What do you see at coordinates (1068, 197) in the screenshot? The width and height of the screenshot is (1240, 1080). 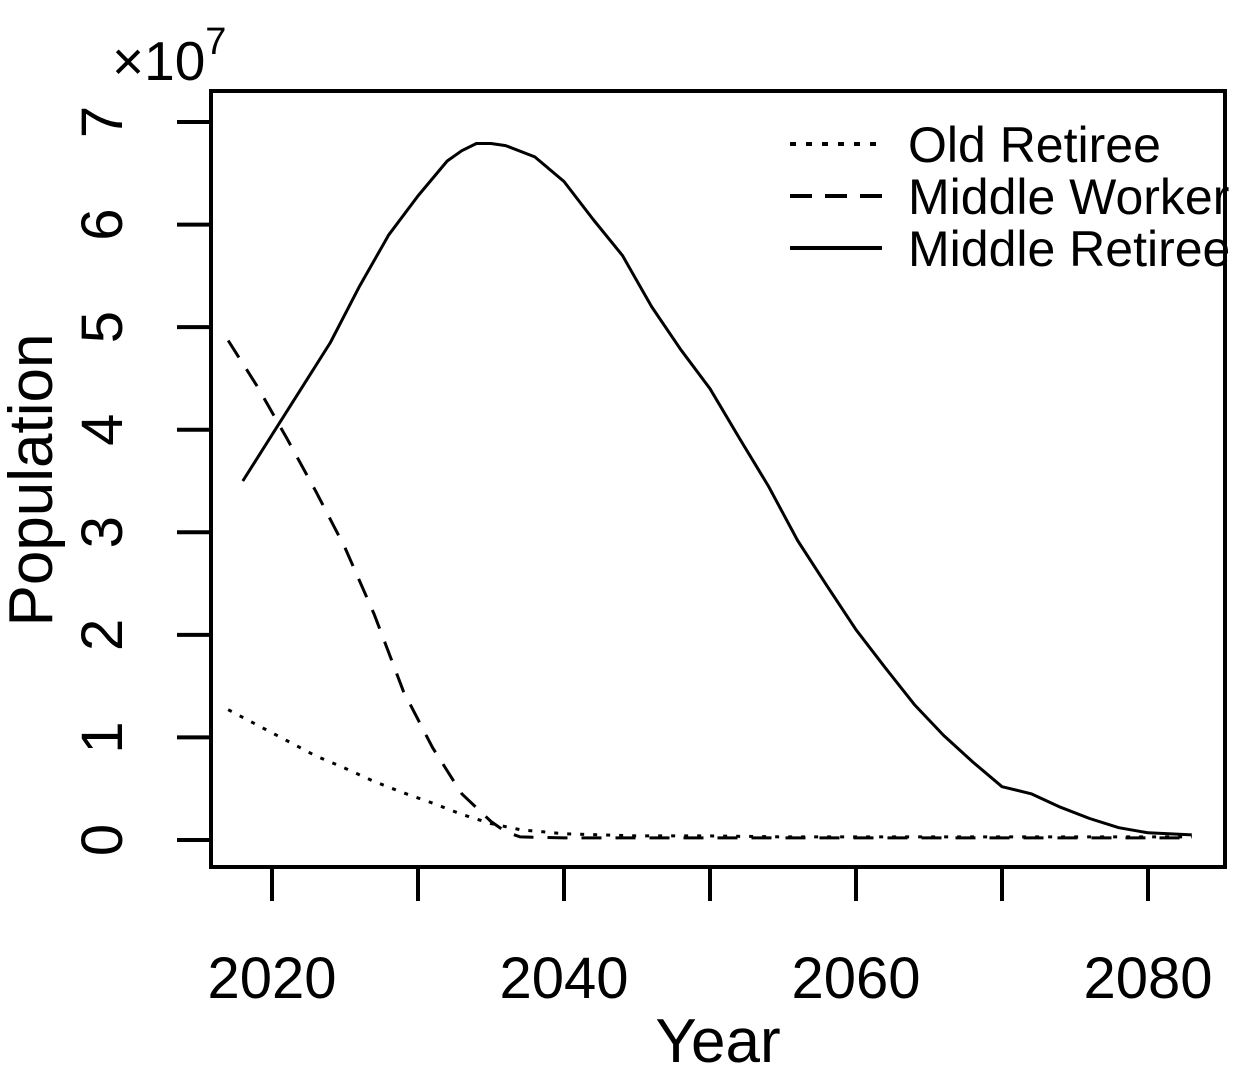 I see `legend-label-middle-worker: Middle Worker` at bounding box center [1068, 197].